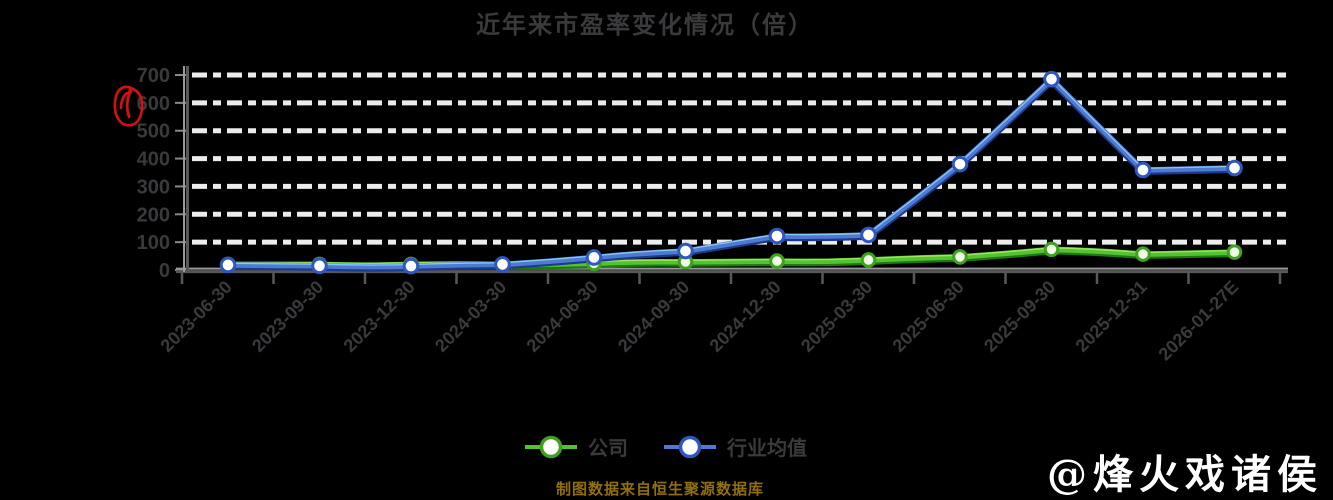  What do you see at coordinates (745, 316) in the screenshot?
I see `x-axis-label-2024-12-30: 2024-12-30` at bounding box center [745, 316].